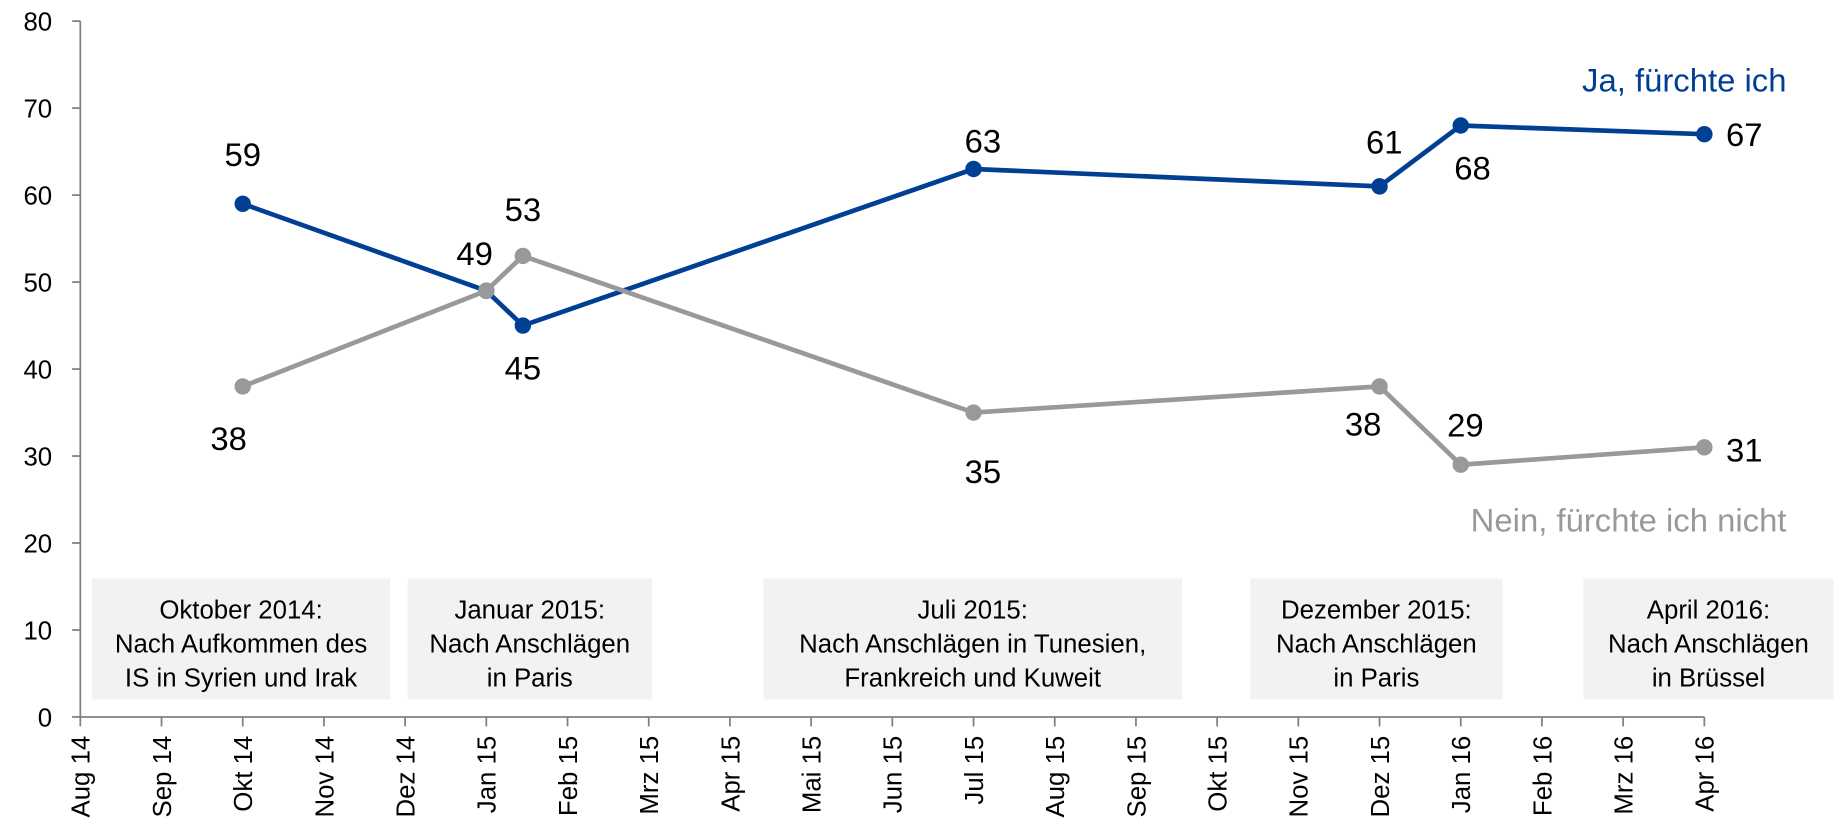 The image size is (1841, 839). Describe the element at coordinates (37, 283) in the screenshot. I see `y-tick-label: 50` at that location.